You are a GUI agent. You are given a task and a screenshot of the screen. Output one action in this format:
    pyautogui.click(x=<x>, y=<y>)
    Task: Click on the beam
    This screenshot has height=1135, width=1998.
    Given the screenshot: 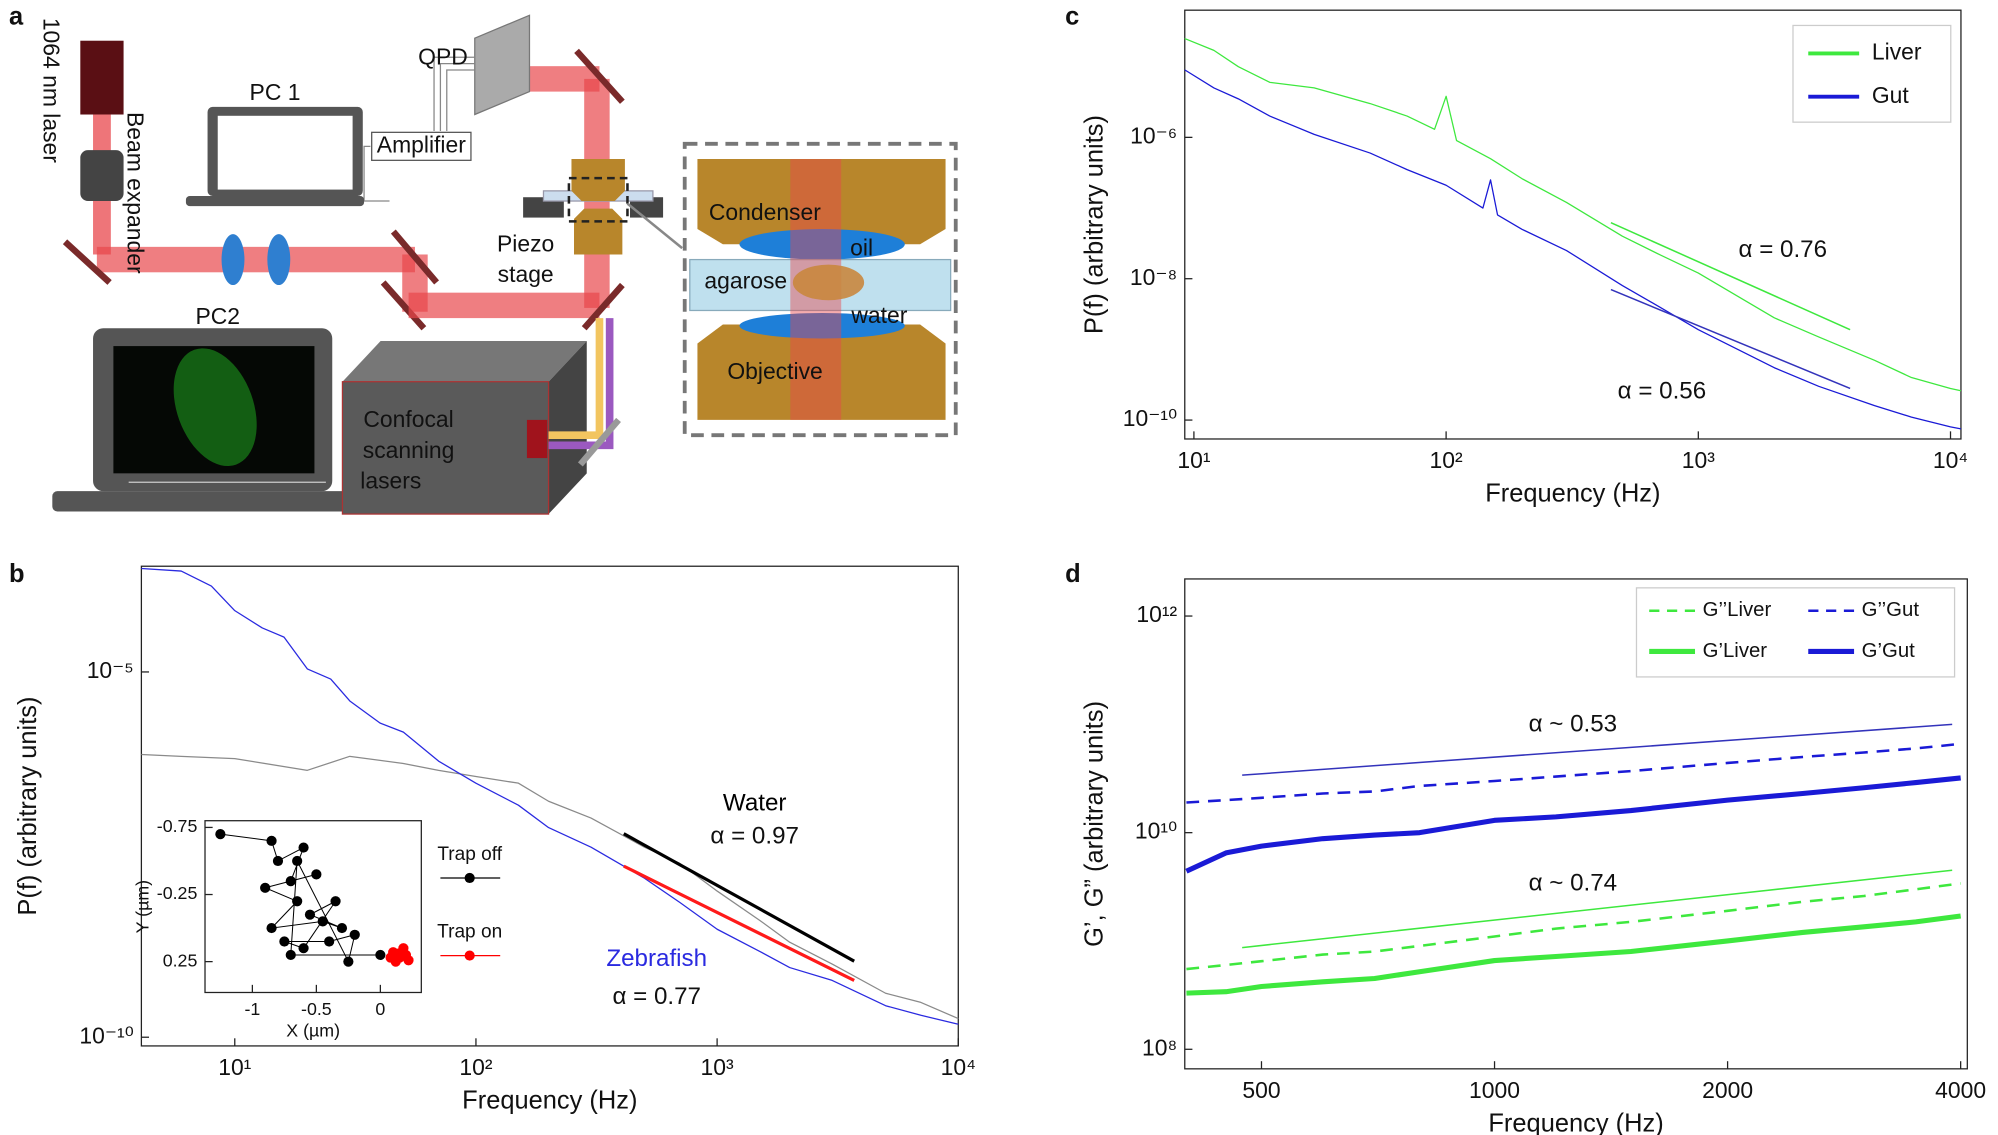 What is the action you would take?
    pyautogui.click(x=504, y=305)
    